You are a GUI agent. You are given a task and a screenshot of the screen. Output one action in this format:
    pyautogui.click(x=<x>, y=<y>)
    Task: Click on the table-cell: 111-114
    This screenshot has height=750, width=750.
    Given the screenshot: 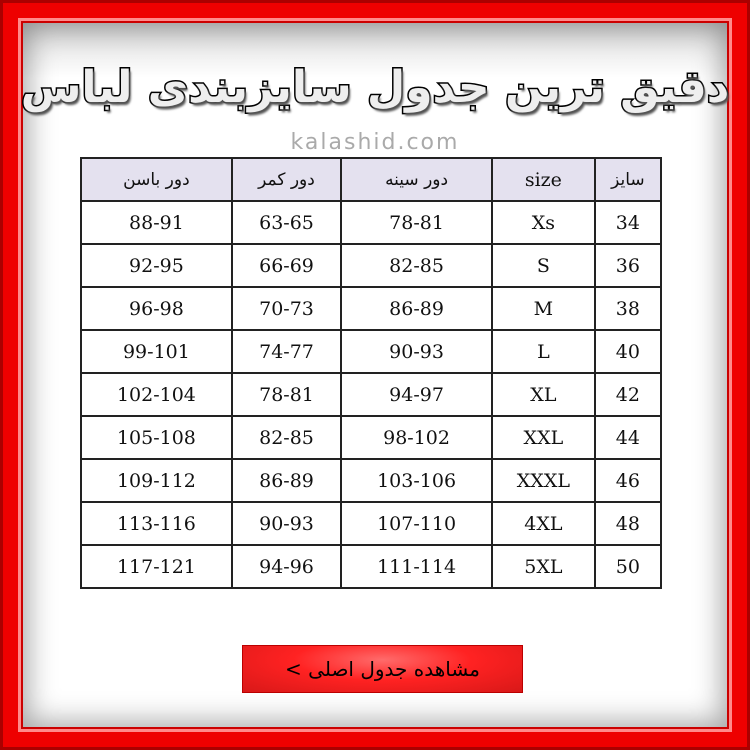 What is the action you would take?
    pyautogui.click(x=416, y=566)
    